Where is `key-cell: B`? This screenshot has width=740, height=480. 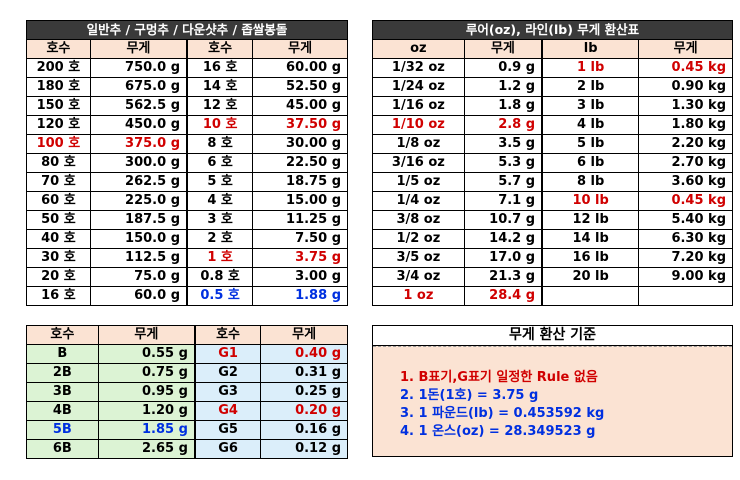 key-cell: B is located at coordinates (62, 354).